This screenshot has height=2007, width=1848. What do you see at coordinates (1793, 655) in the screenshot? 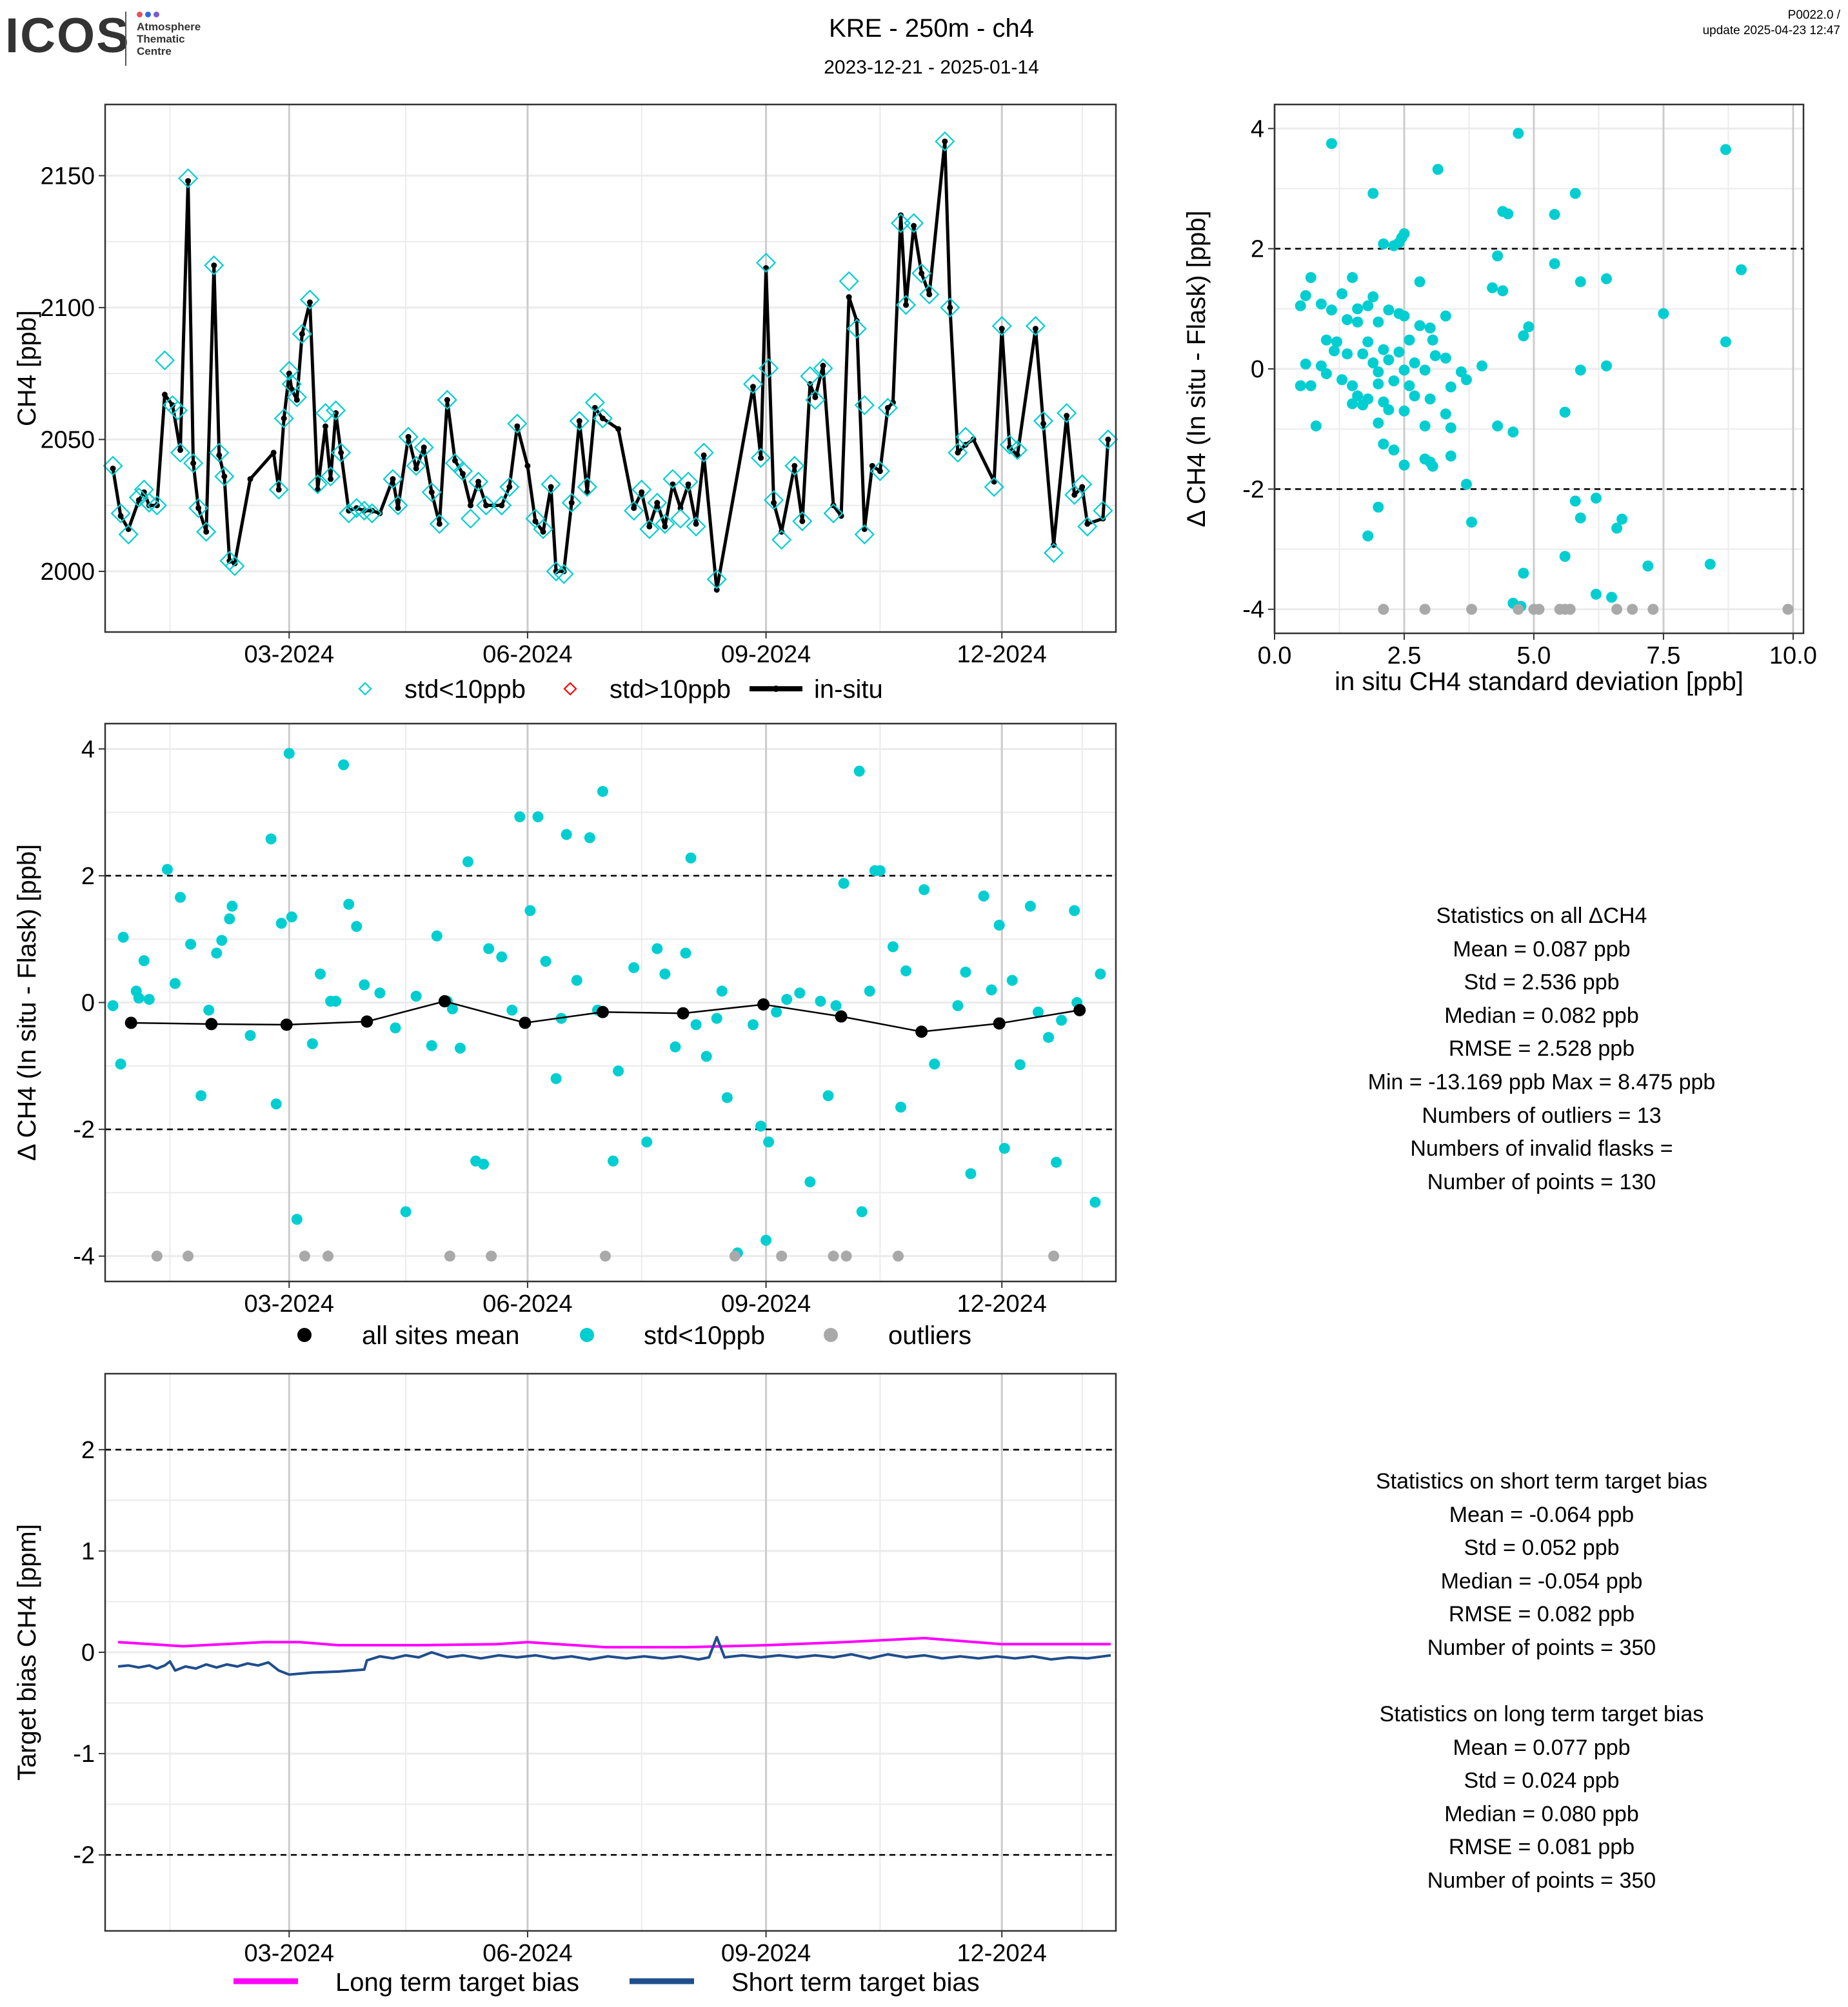
I see `x-tick-label: 10.0` at bounding box center [1793, 655].